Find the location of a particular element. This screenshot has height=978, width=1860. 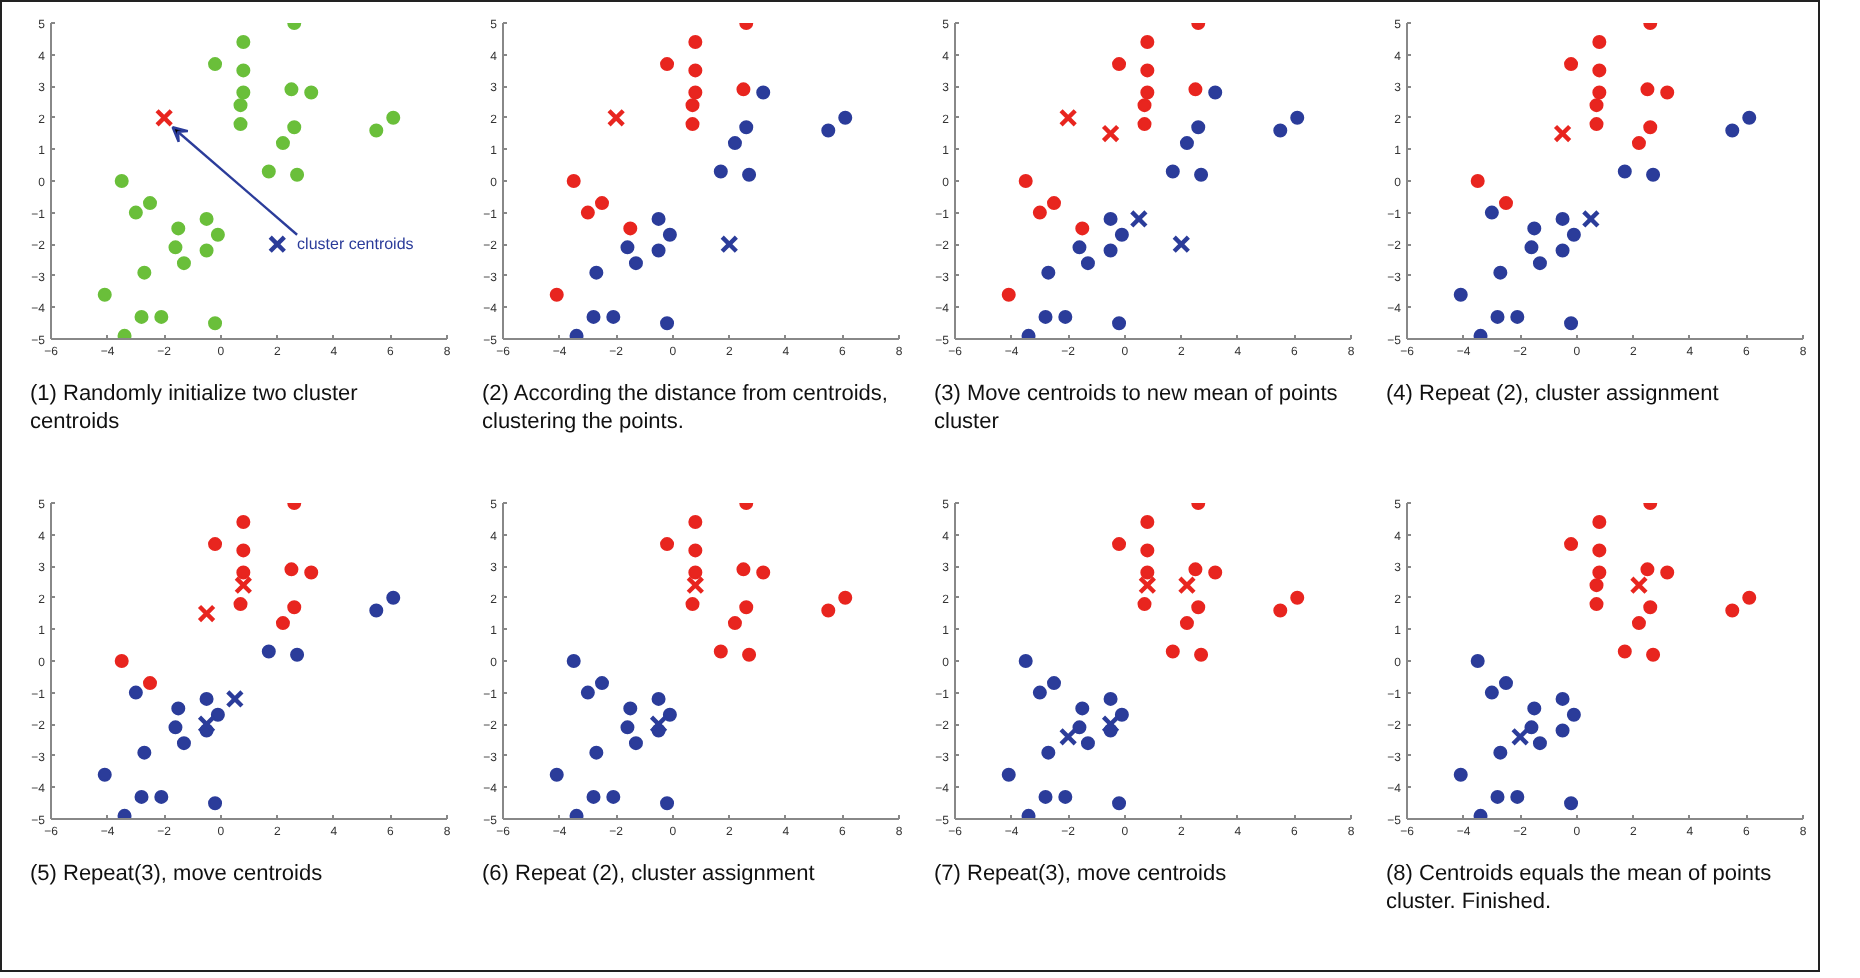

text: (2) According the distance from centroids, clustering the points. is located at coordinates (686, 409).